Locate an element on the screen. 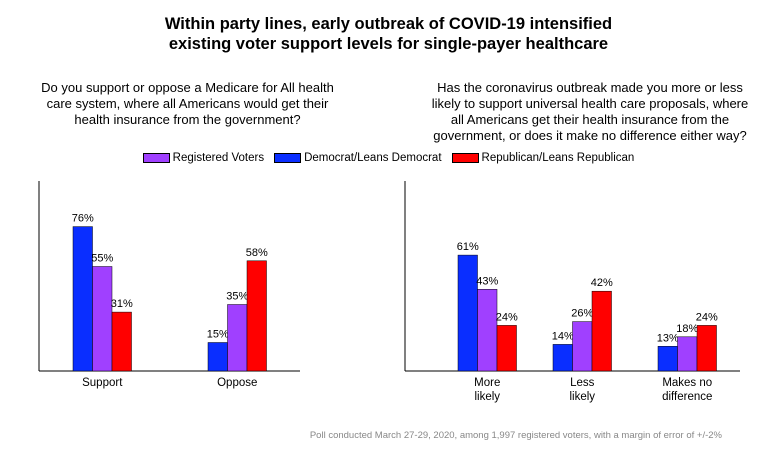 Image resolution: width=777 pixels, height=463 pixels. right-category-label-2-1: difference is located at coordinates (687, 397).